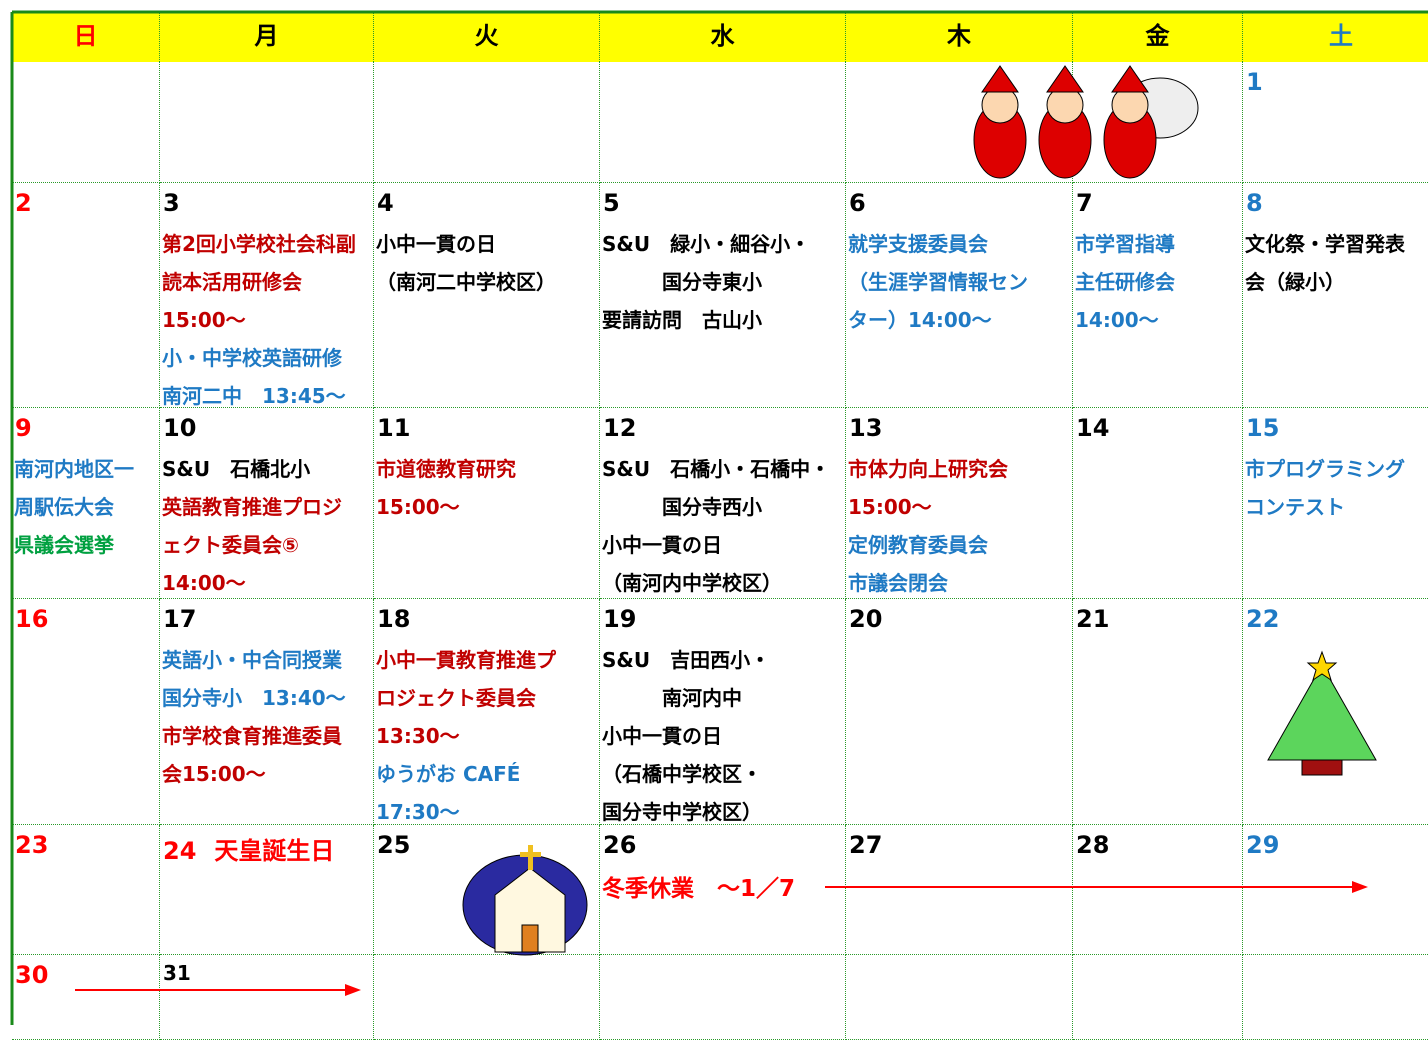 The image size is (1428, 1040). Describe the element at coordinates (32, 845) in the screenshot. I see `day-label: 23` at that location.